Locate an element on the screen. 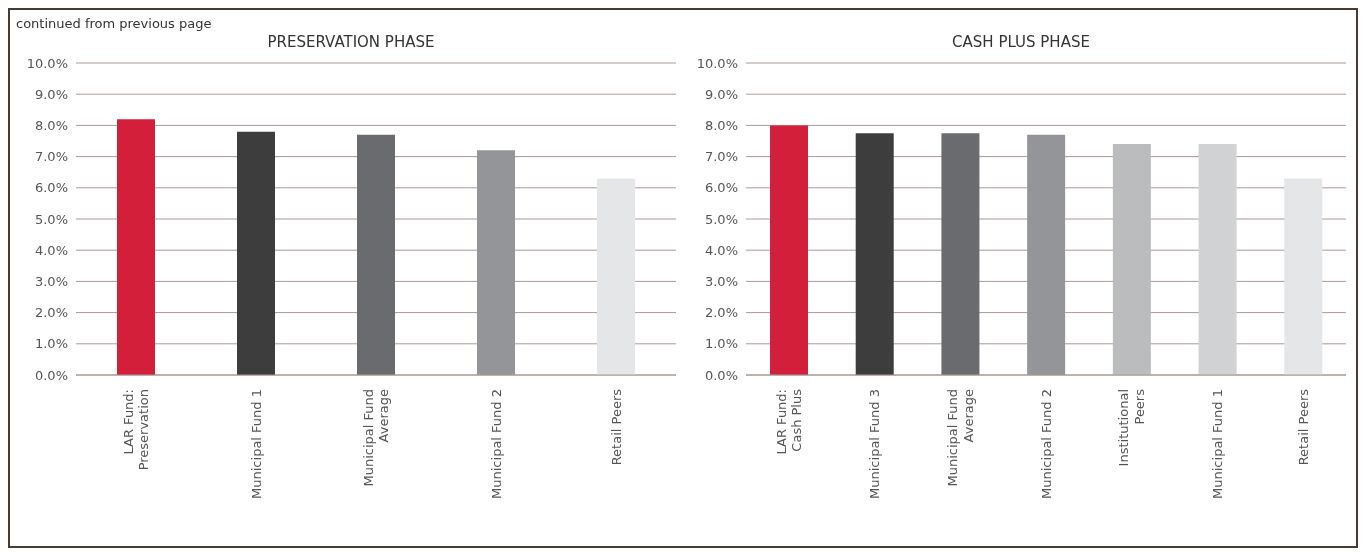 The image size is (1370, 559). x-tick-label: Municipal Fund 3 is located at coordinates (875, 444).